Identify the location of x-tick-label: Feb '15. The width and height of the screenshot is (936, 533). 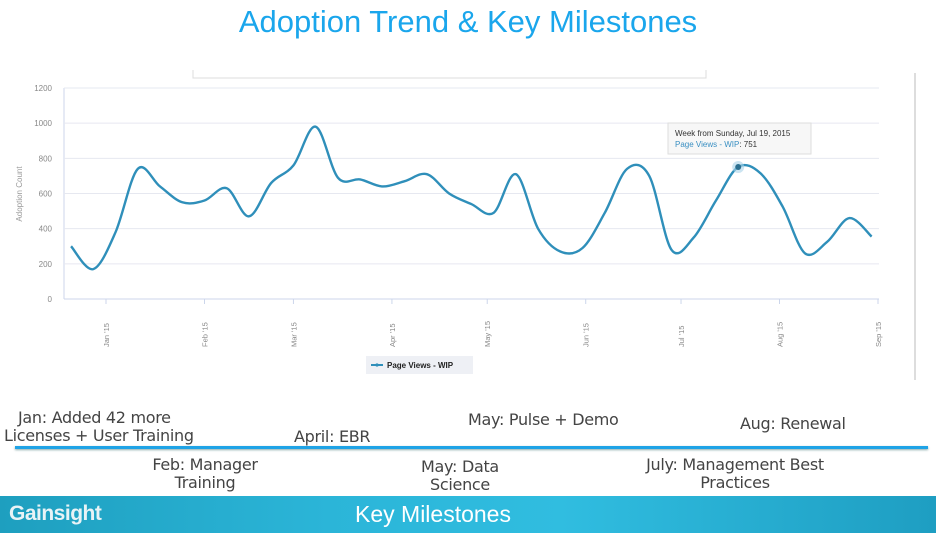
(204, 334).